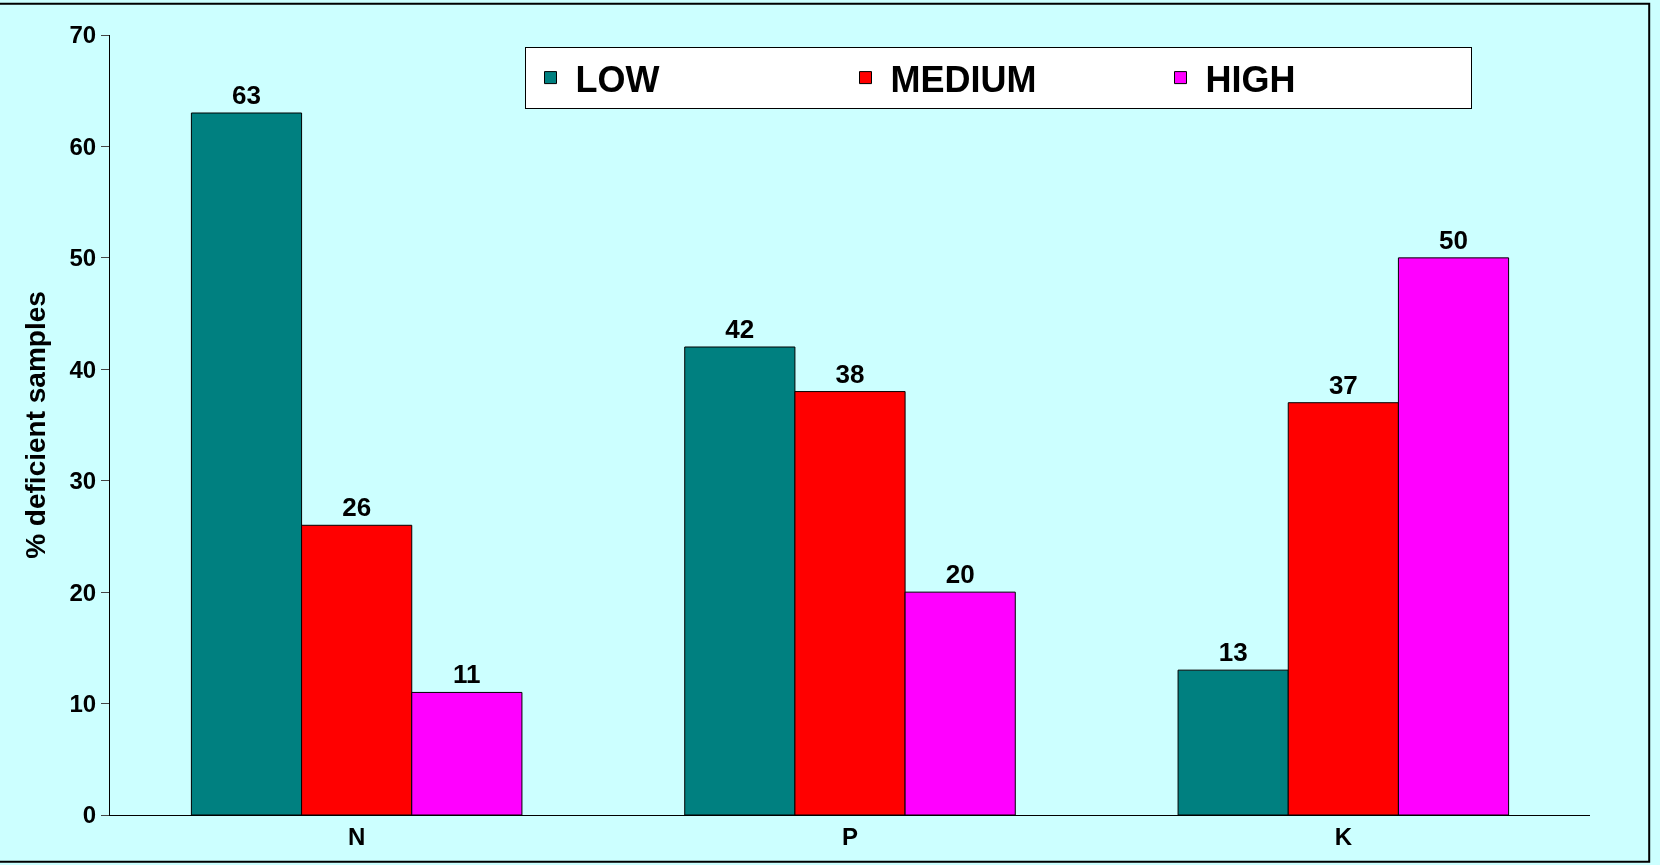  Describe the element at coordinates (357, 507) in the screenshot. I see `data-label: 26` at that location.